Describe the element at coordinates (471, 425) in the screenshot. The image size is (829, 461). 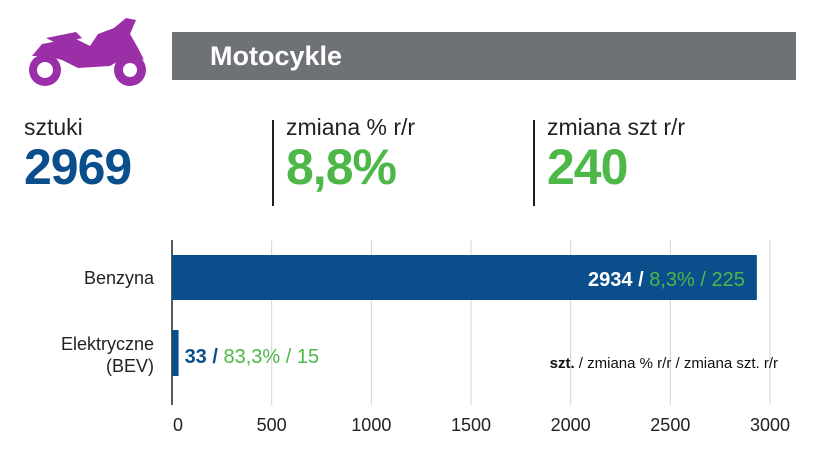
I see `x-tick-label: 1500` at that location.